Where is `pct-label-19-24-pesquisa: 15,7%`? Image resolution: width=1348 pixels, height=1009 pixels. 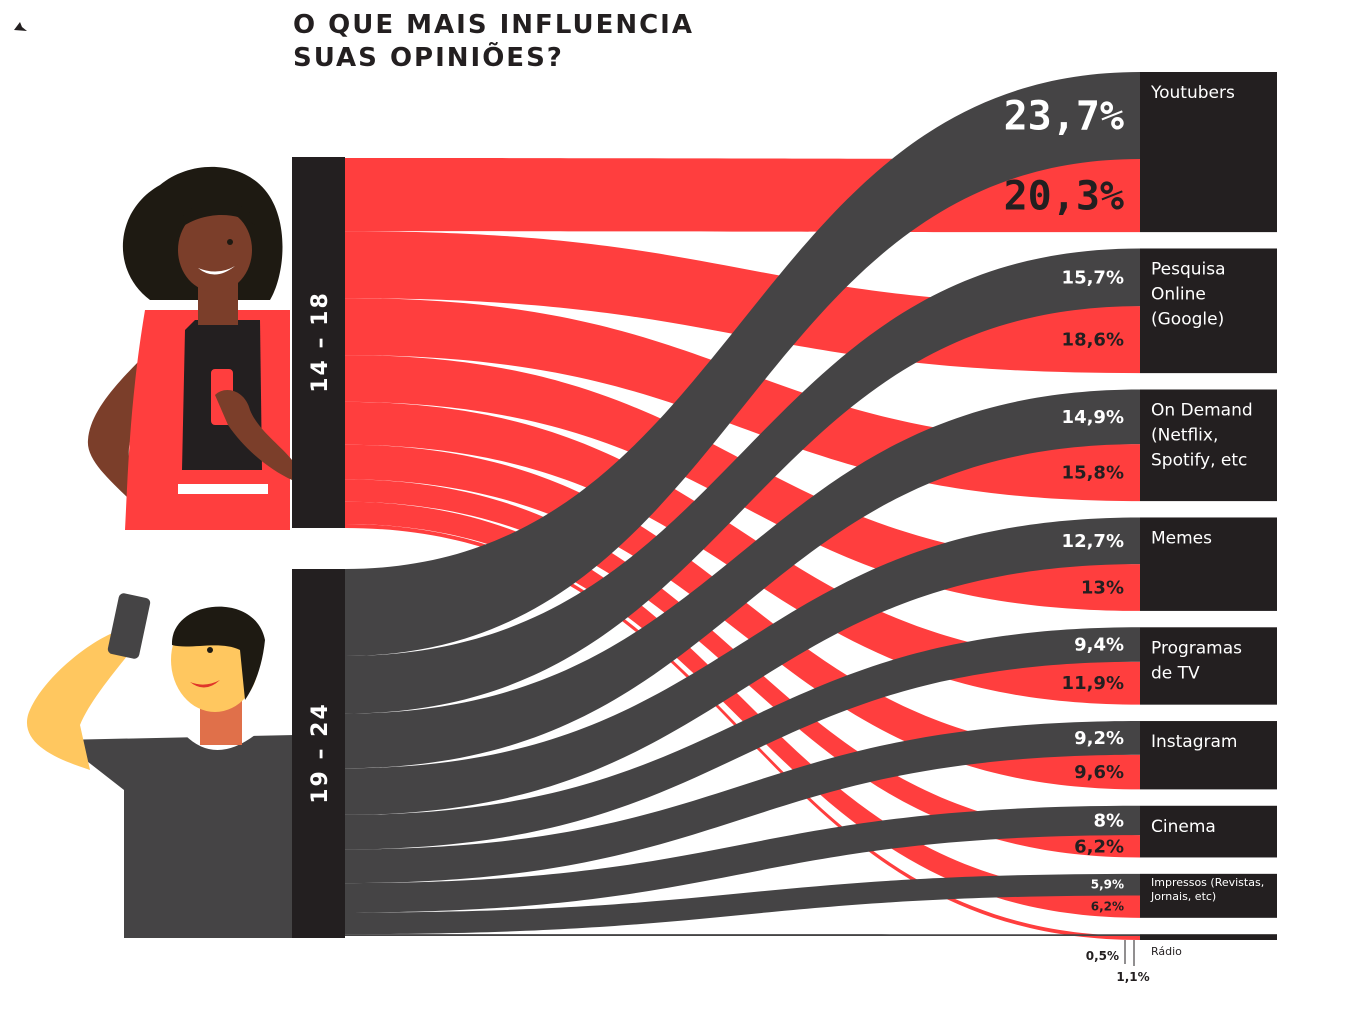
pct-label-19-24-pesquisa: 15,7% is located at coordinates (1093, 277).